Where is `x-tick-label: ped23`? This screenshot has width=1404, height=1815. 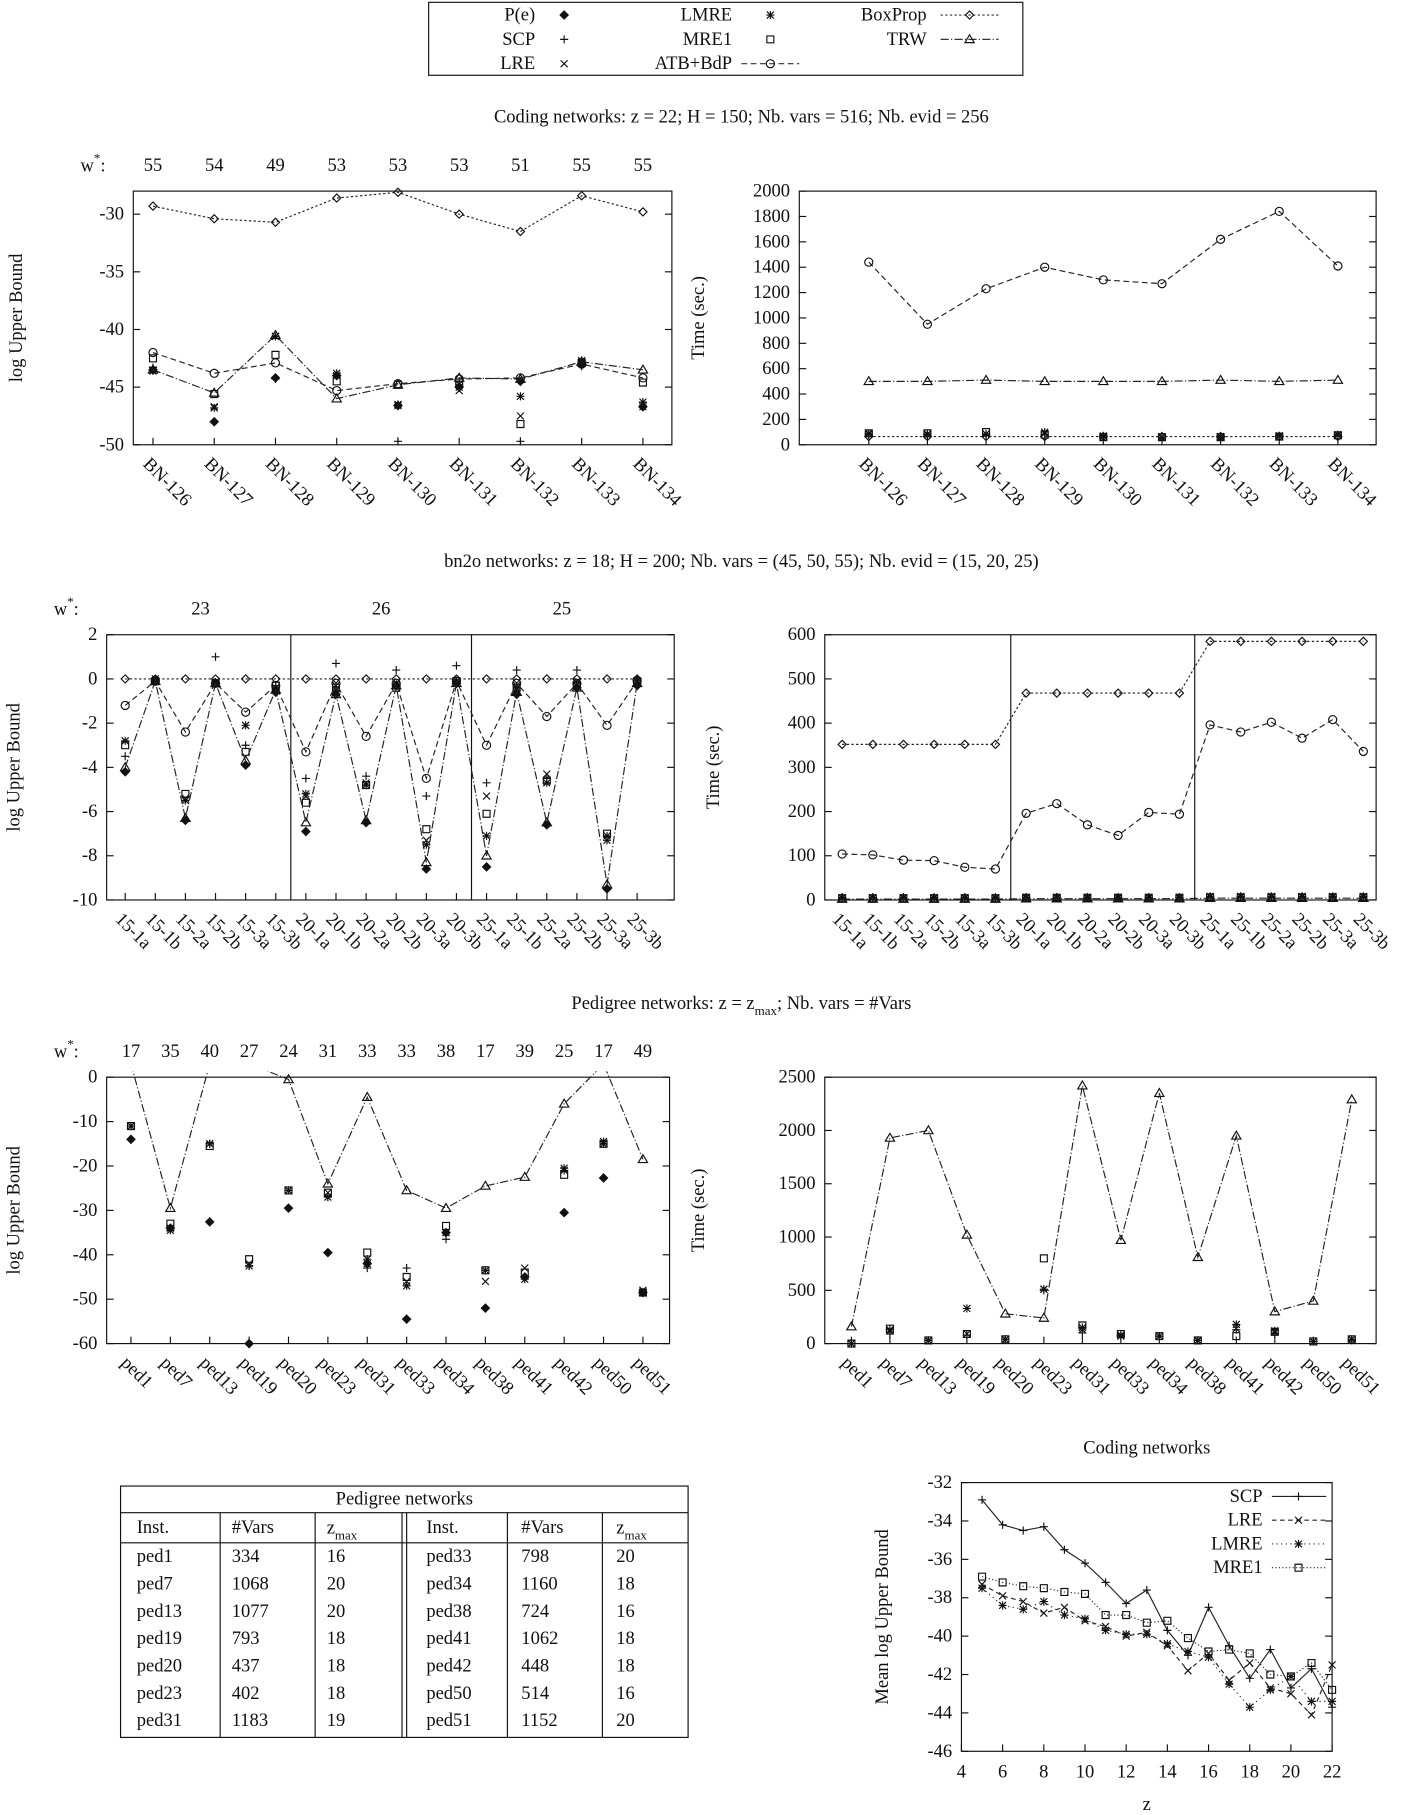
x-tick-label: ped23 is located at coordinates (1052, 1375).